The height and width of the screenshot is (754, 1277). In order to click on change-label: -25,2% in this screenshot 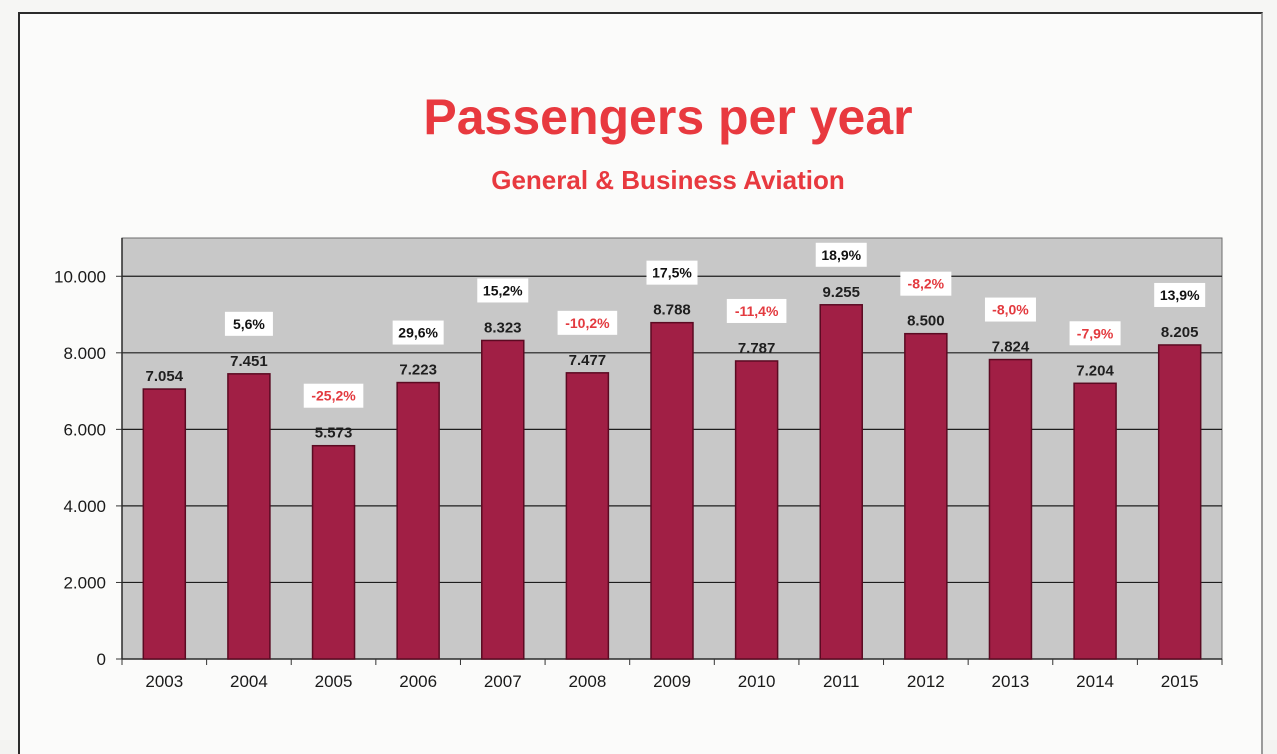, I will do `click(333, 396)`.